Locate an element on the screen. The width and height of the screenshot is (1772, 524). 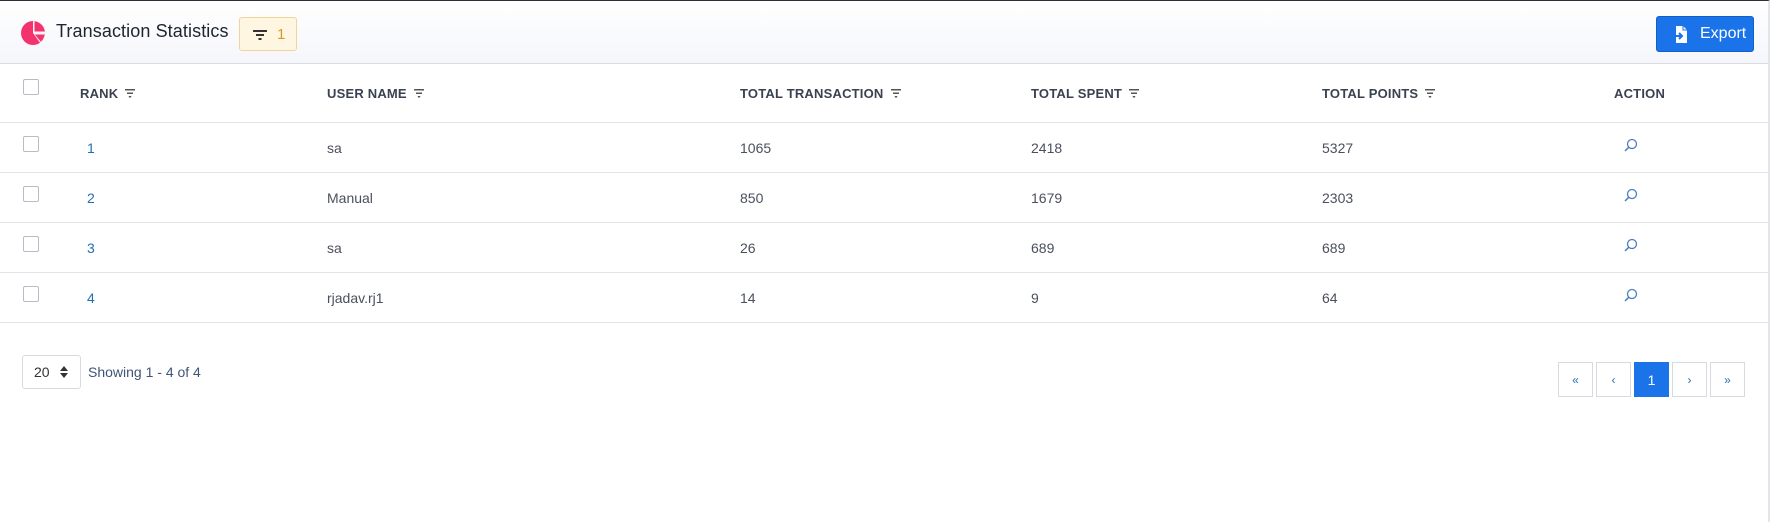
first-page-button: « is located at coordinates (1575, 379).